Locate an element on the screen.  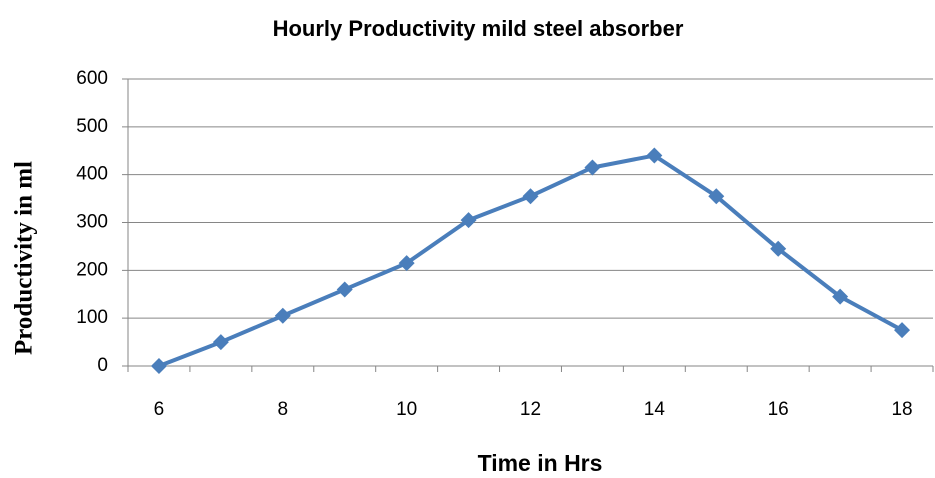
y-tick-label: 600 is located at coordinates (92, 78).